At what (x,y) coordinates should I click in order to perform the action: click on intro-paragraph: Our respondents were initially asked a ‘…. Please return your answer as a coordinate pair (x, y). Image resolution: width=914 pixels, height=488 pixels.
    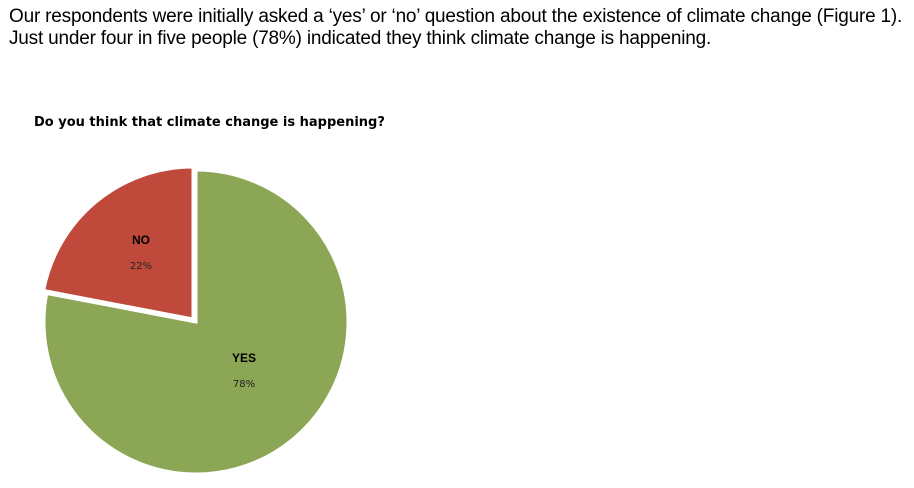
    Looking at the image, I should click on (456, 27).